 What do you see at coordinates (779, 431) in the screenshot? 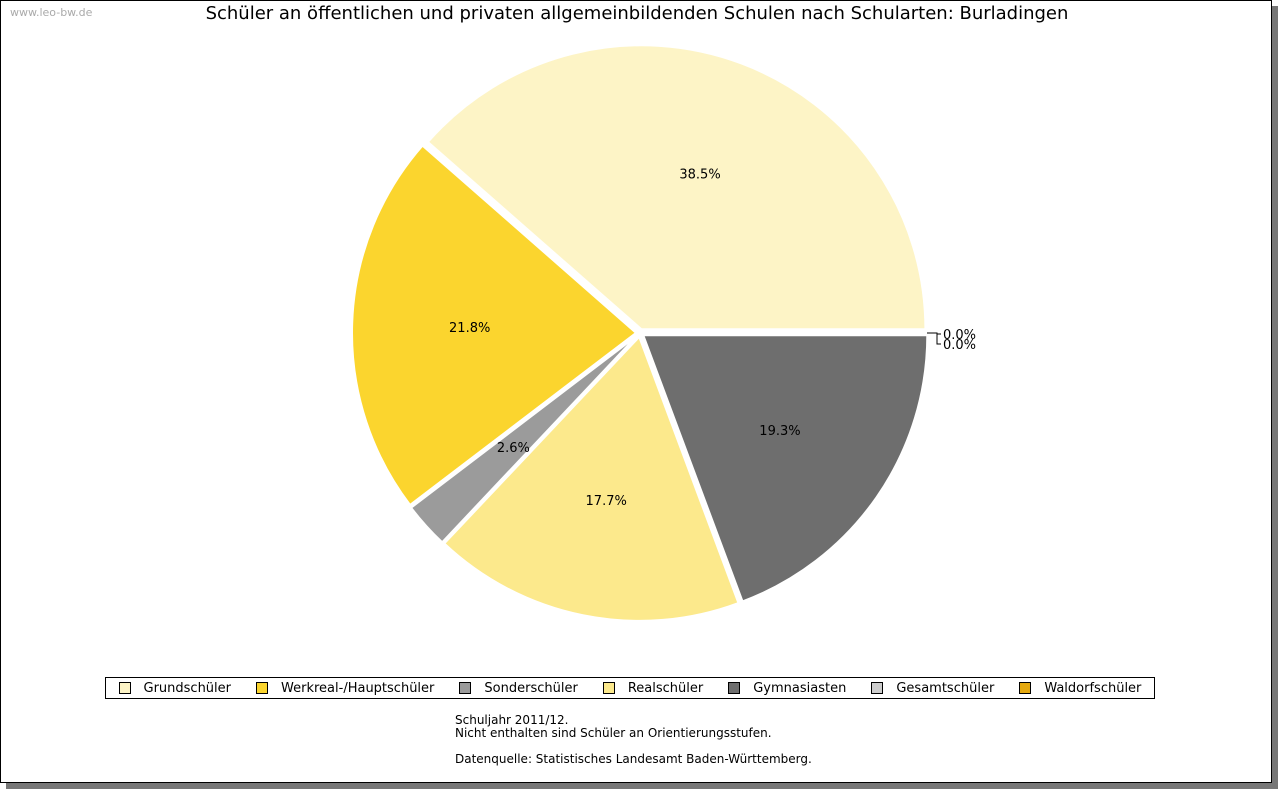
I see `slice-label-gymnasiasten: 19.3%` at bounding box center [779, 431].